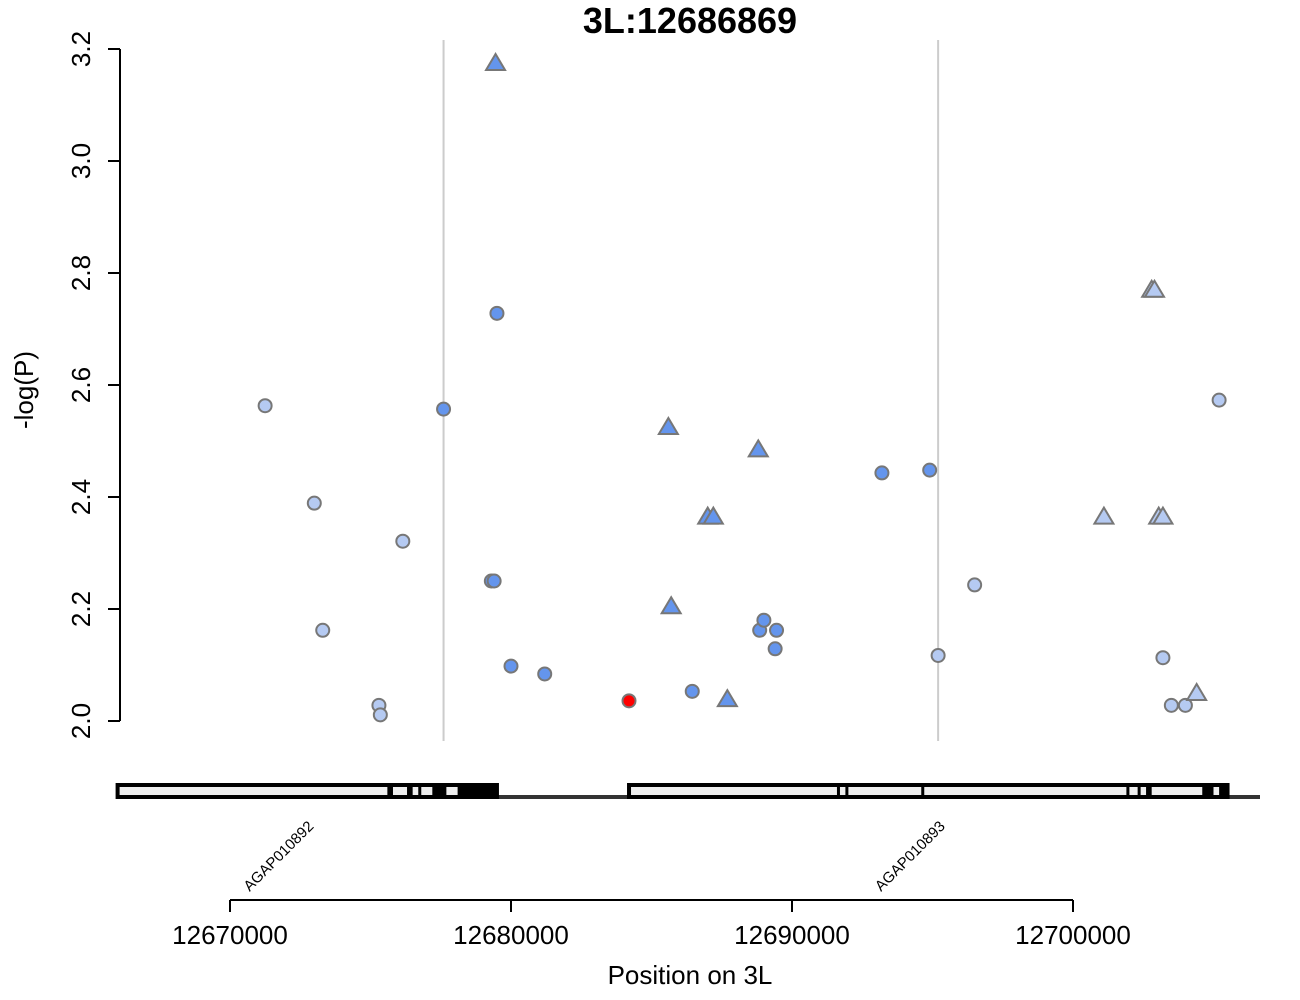  I want to click on y-tick-label: 2.4, so click(81, 497).